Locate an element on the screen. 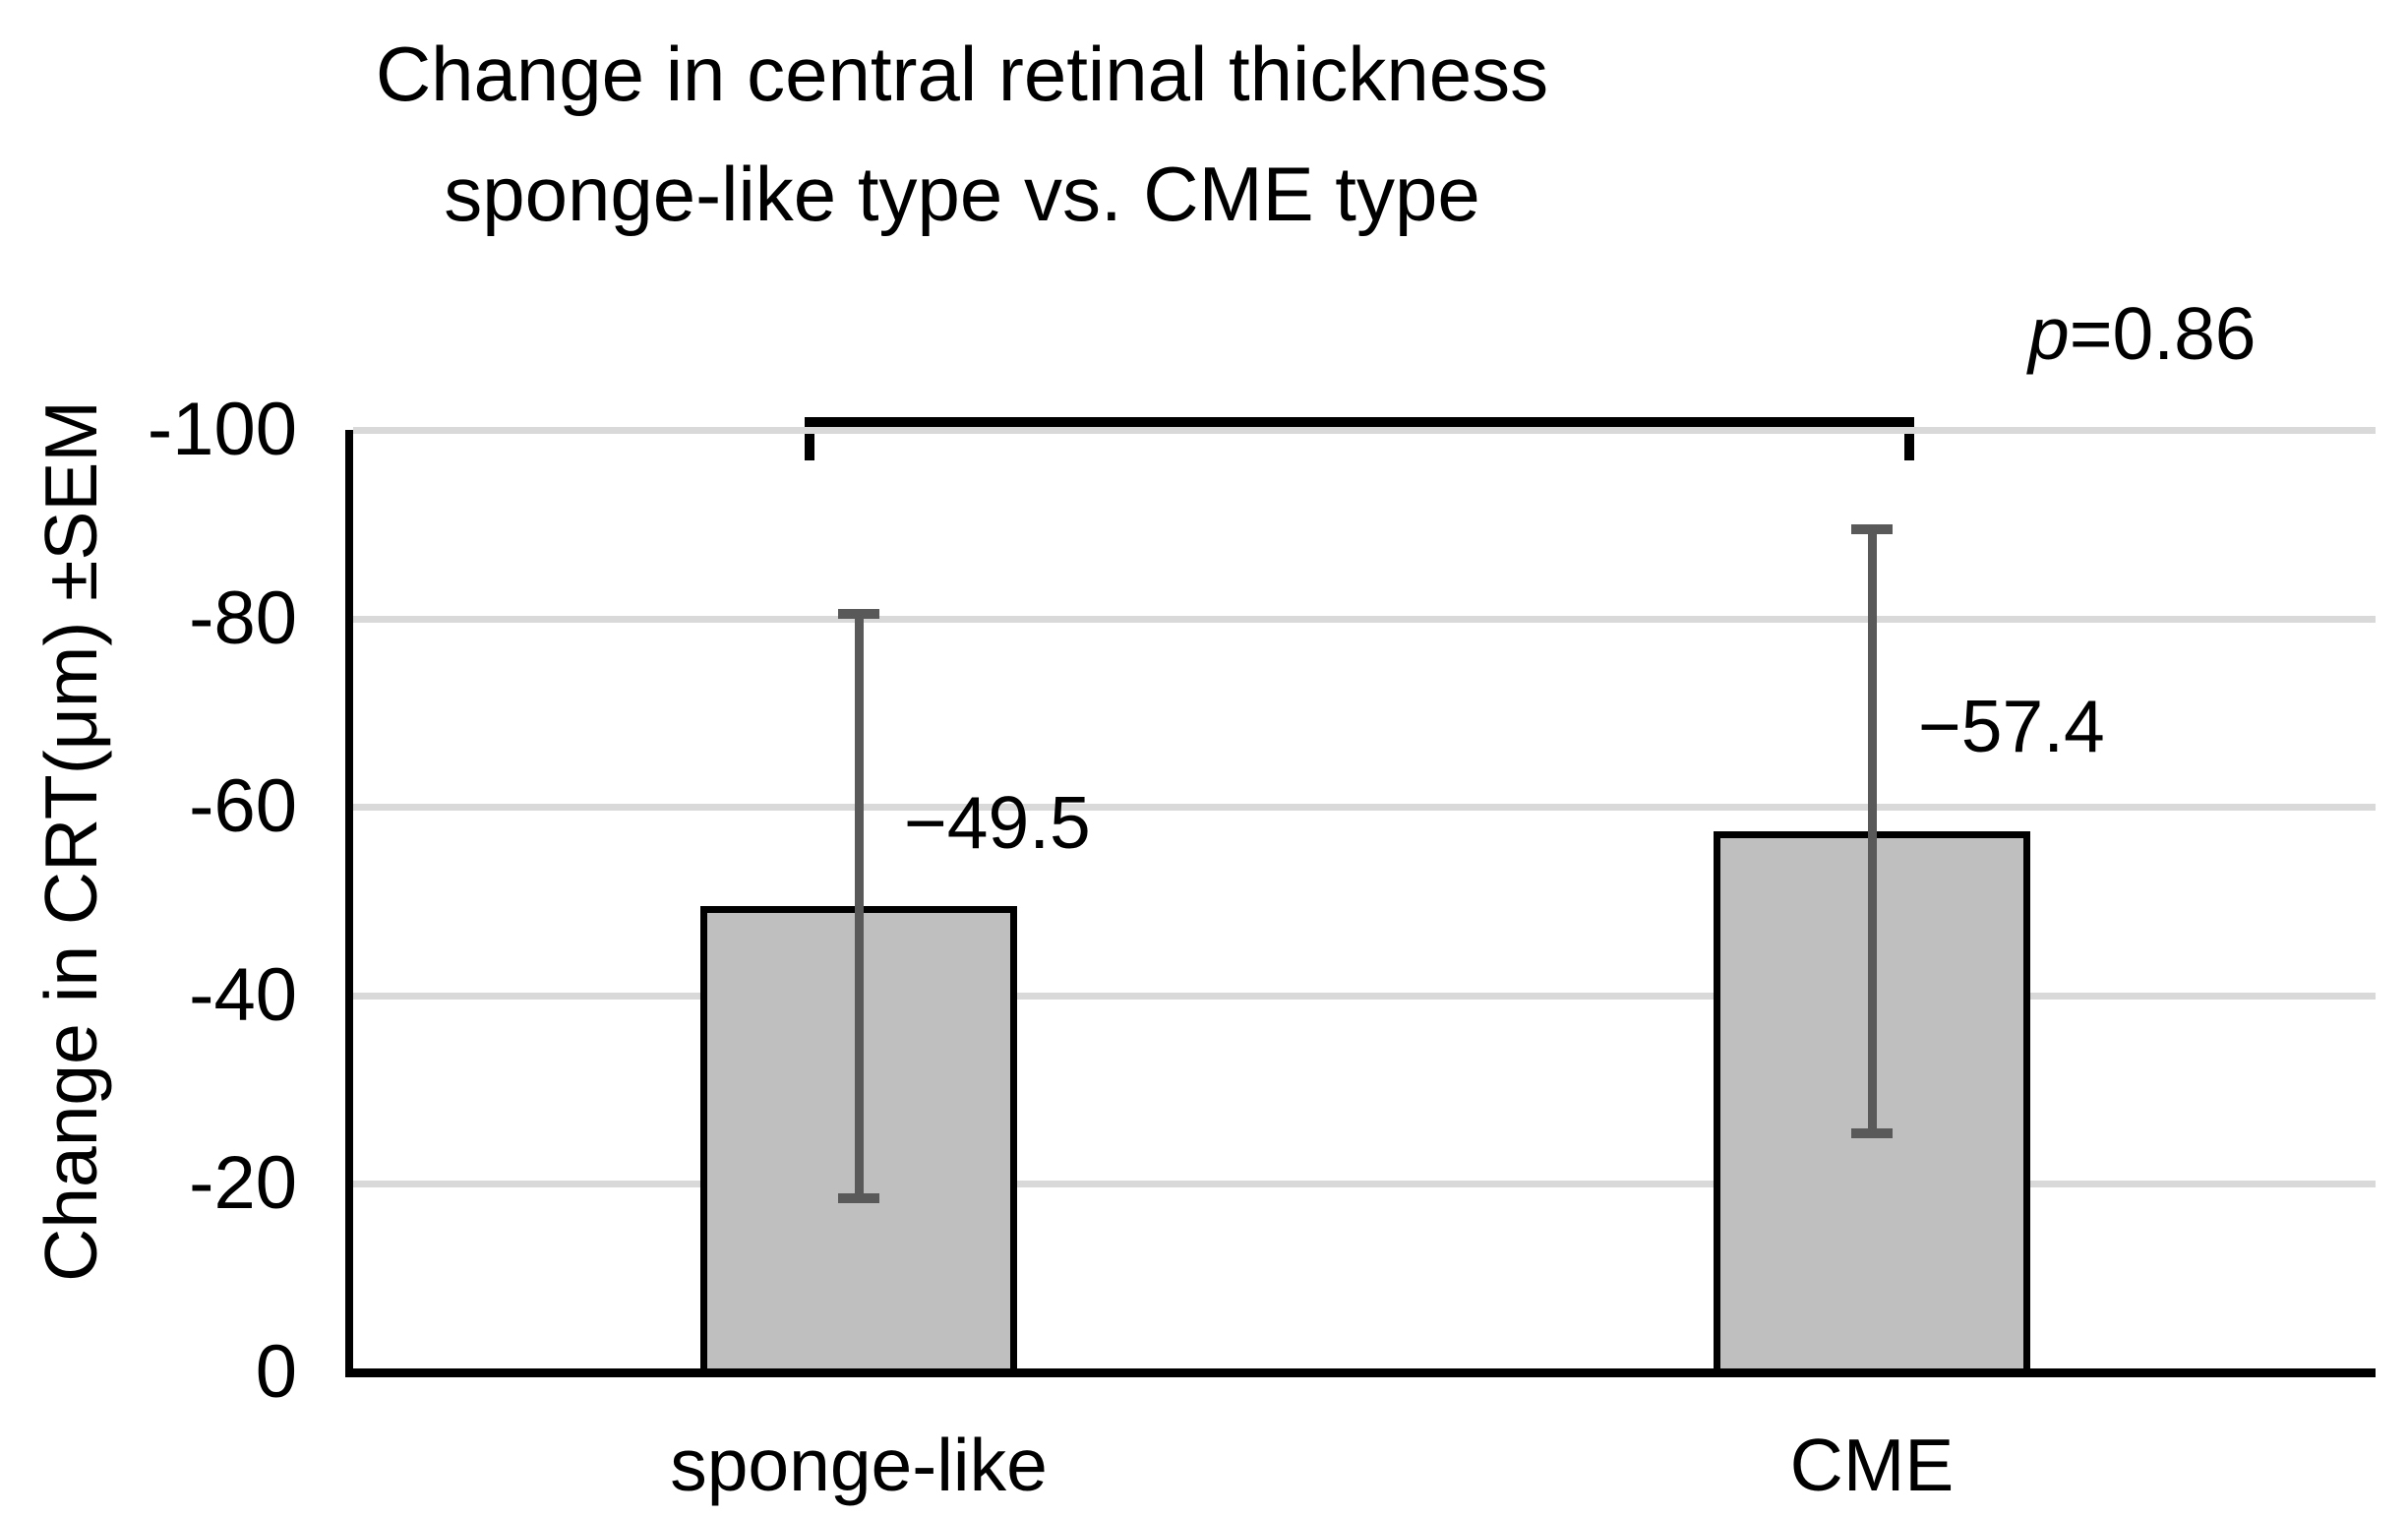 The width and height of the screenshot is (2408, 1517). x-axis-line is located at coordinates (1360, 1372).